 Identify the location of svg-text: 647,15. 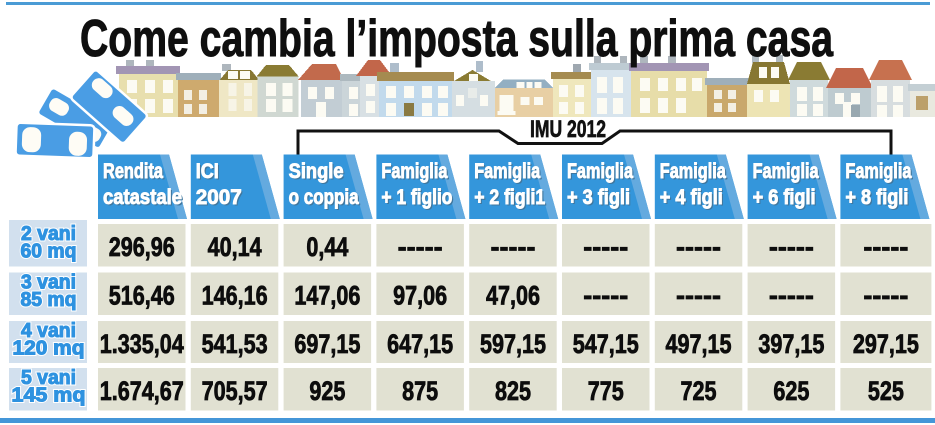
(420, 344).